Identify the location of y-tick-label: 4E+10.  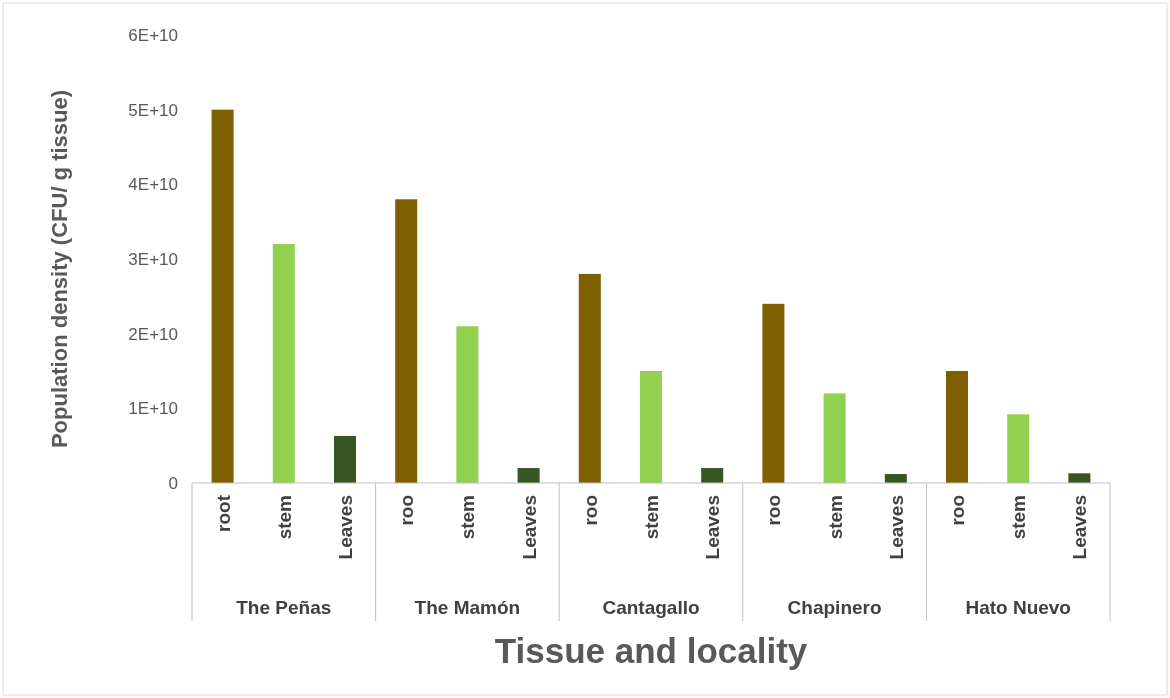
(153, 185).